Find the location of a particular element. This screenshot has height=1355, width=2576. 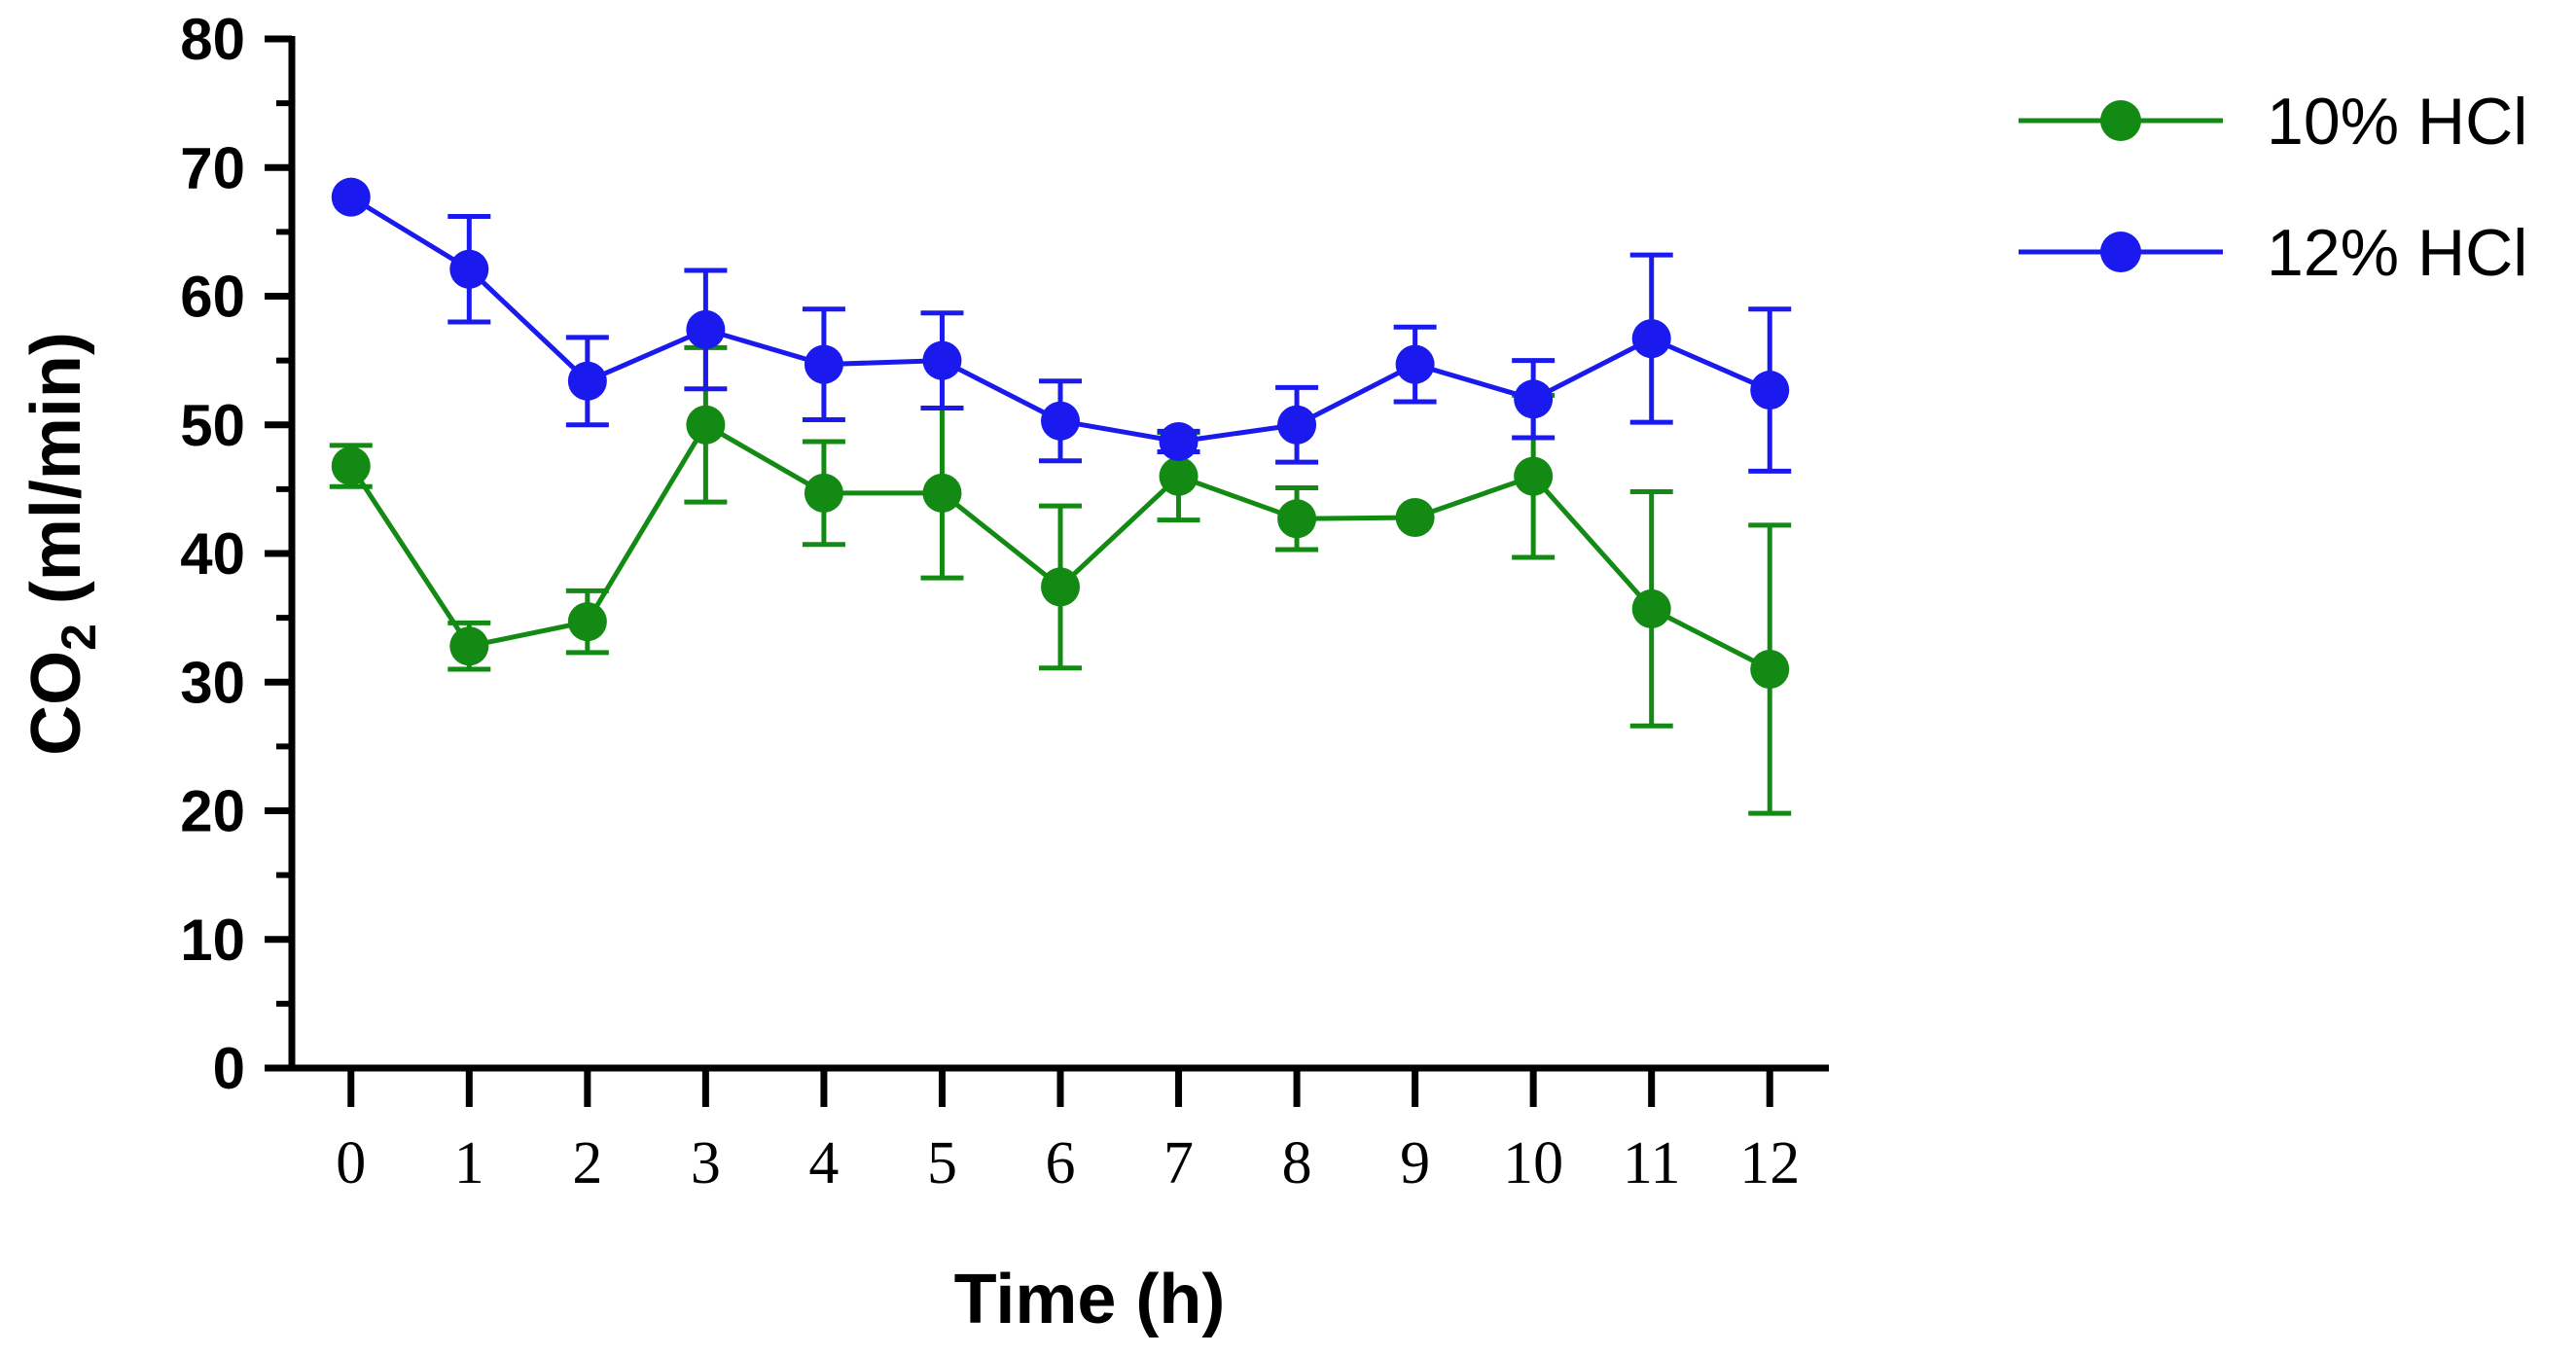

y-tick-label: 50 is located at coordinates (212, 425).